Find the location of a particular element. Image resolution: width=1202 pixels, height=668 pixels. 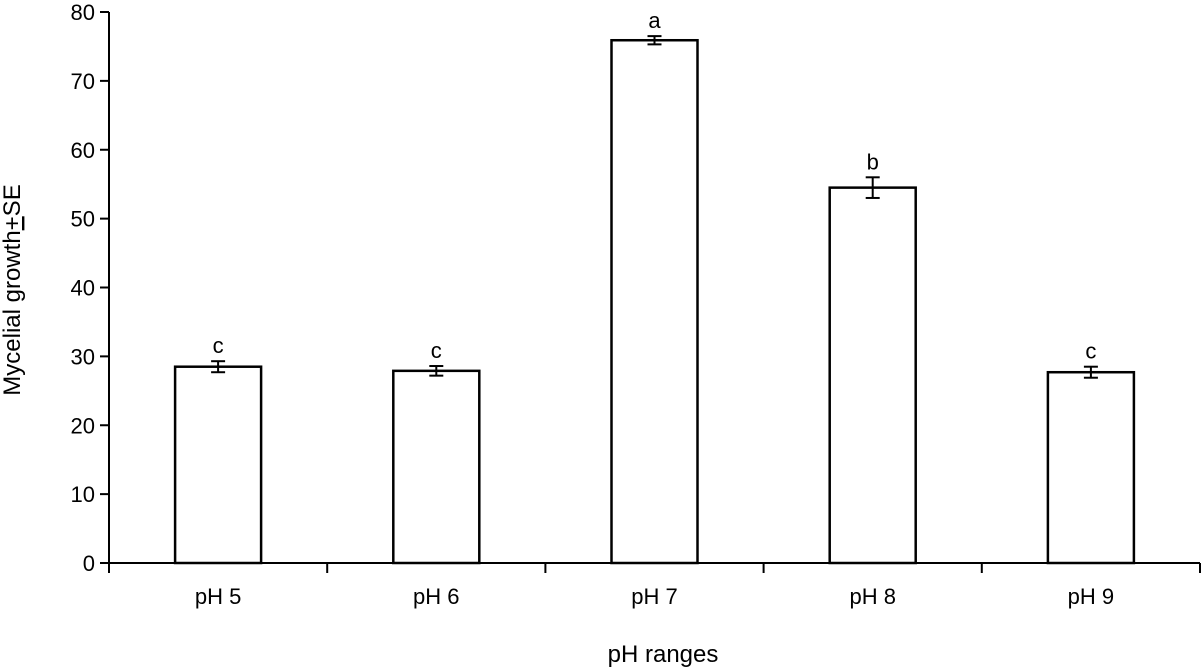

y-axis-label: Mycelial growth+SE is located at coordinates (13, 289).